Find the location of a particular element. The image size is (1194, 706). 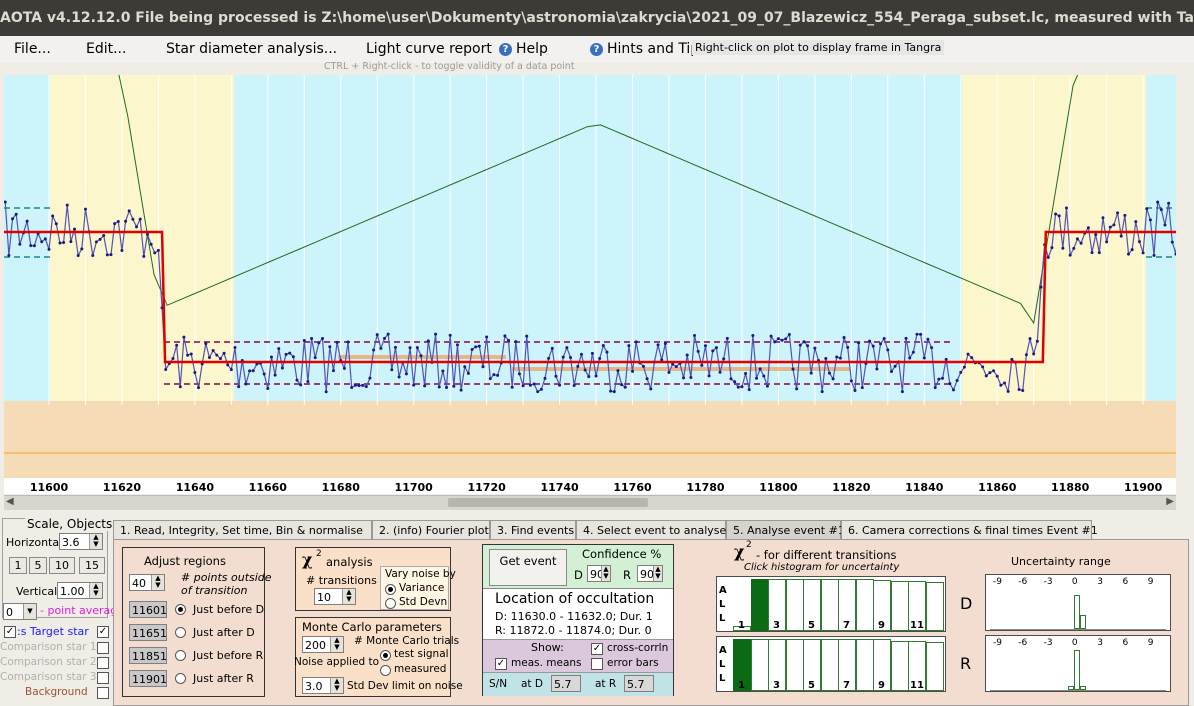

chi-symbol-icon: χ is located at coordinates (307, 559).